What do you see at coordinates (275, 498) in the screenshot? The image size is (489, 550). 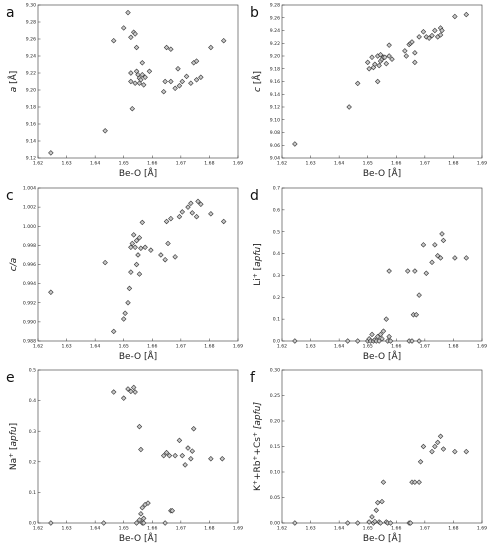 I see `y-tick-label: 0.05` at bounding box center [275, 498].